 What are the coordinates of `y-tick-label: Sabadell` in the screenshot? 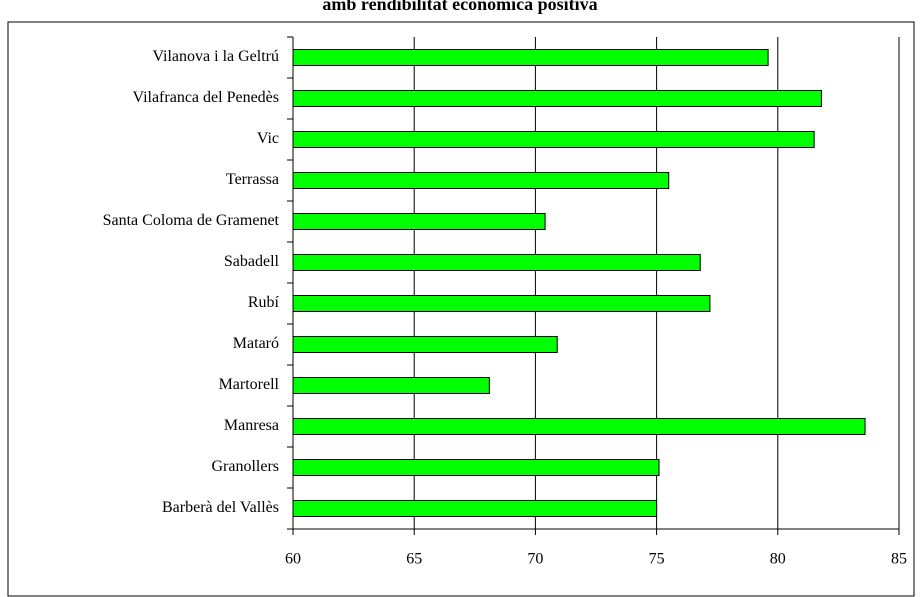 It's located at (252, 261).